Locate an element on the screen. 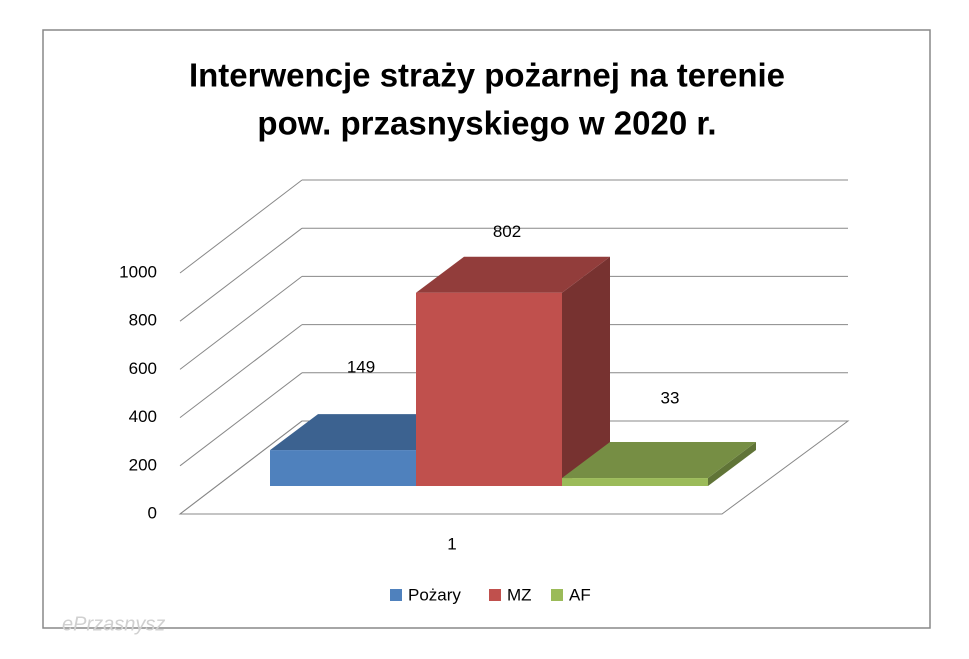  y-tick-label: 400 is located at coordinates (143, 416).